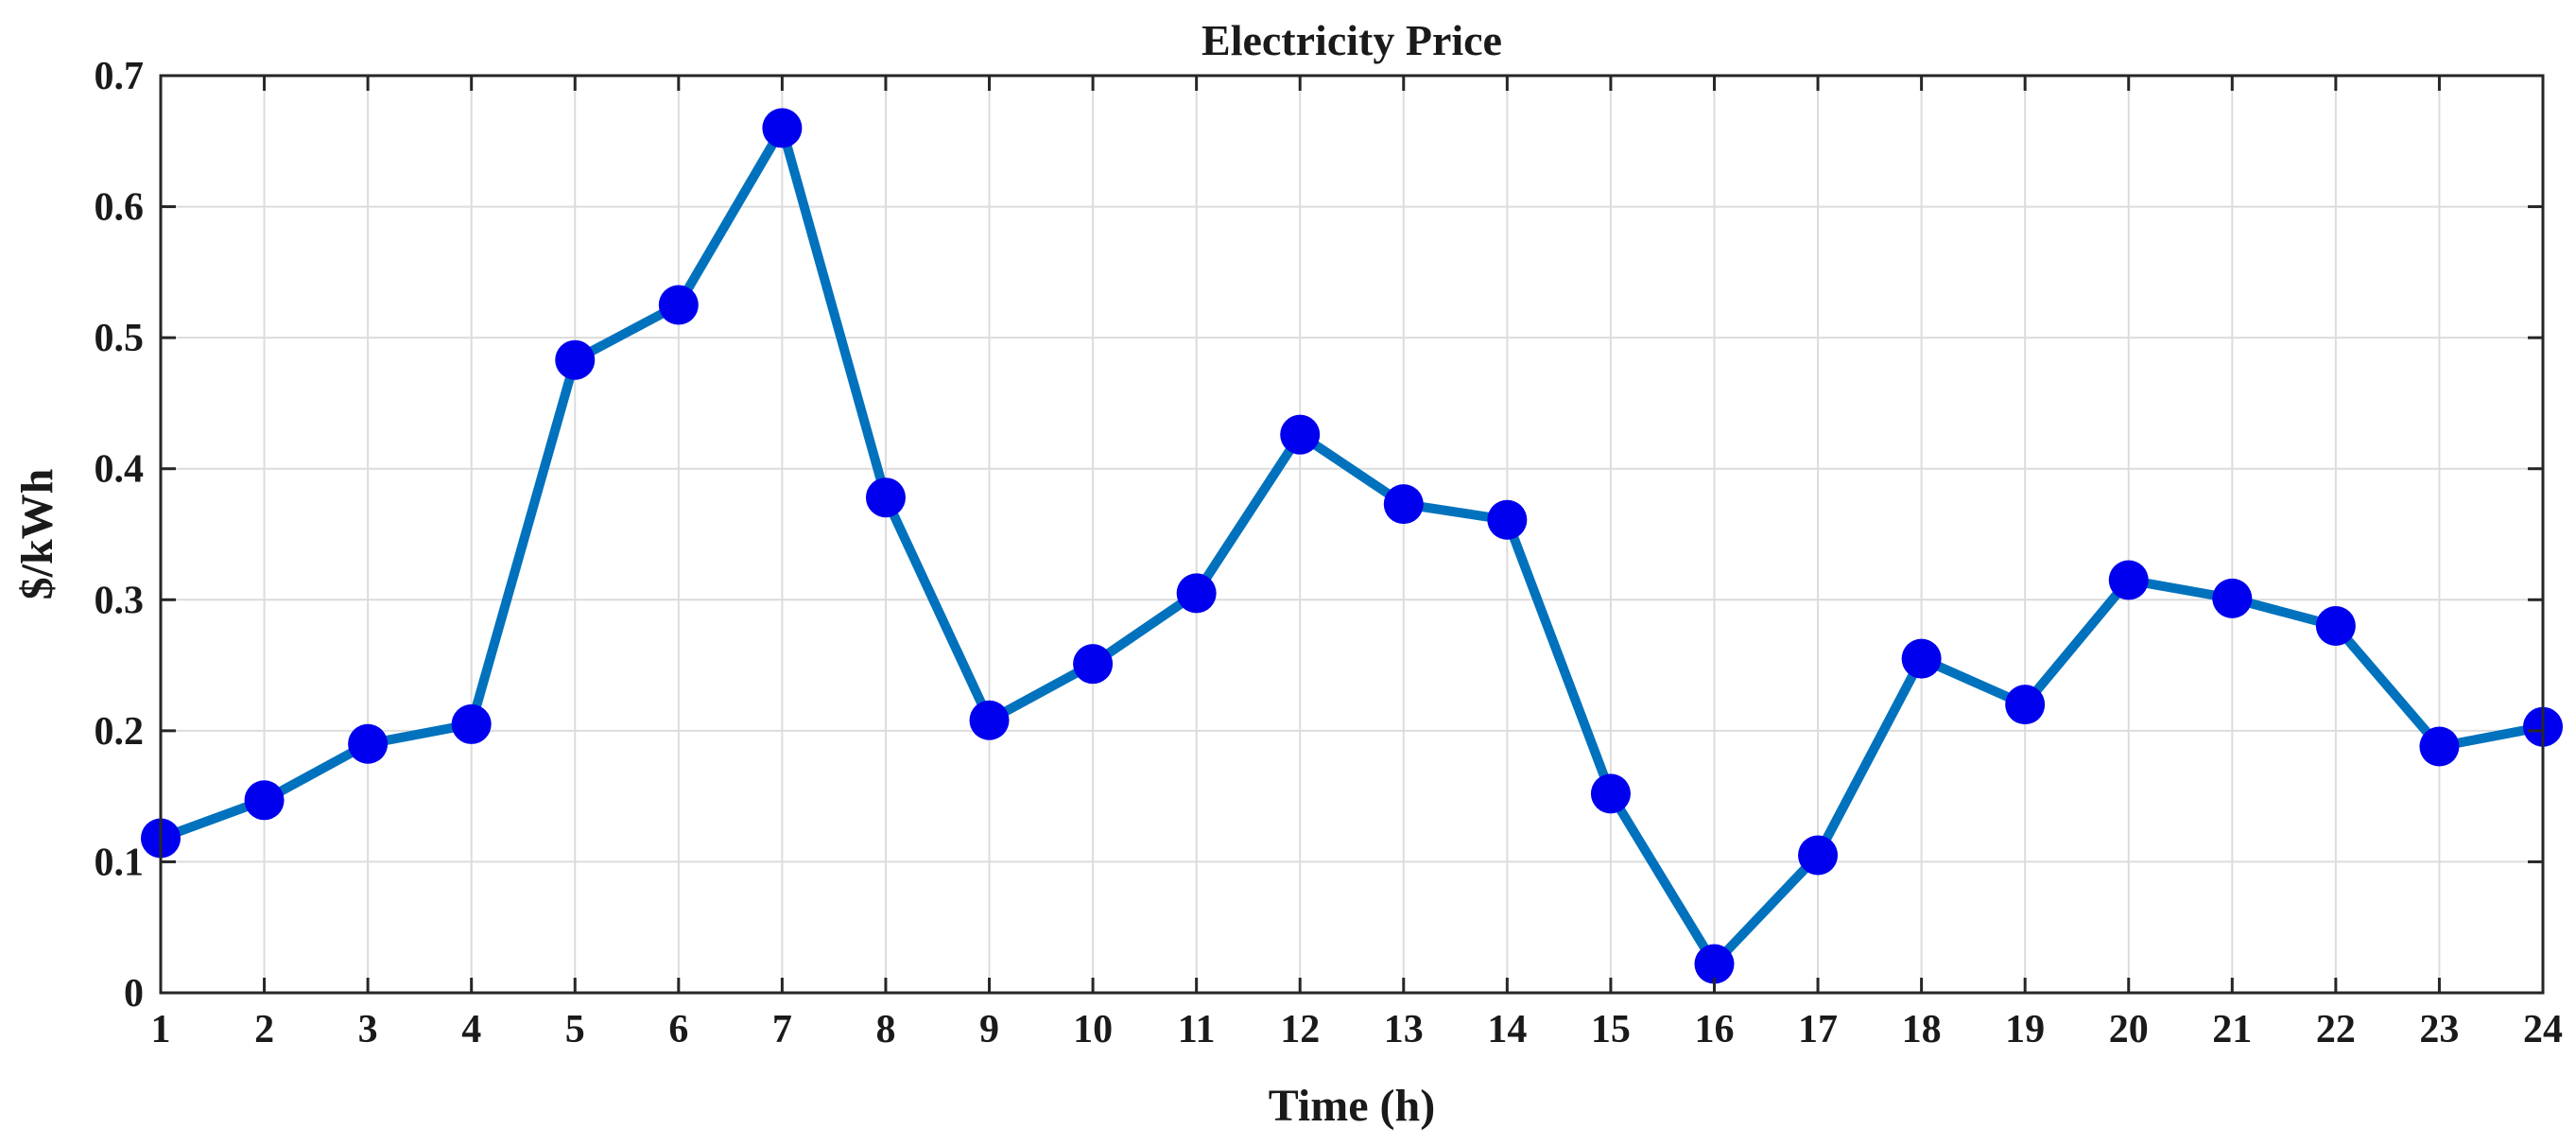 The height and width of the screenshot is (1146, 2576). What do you see at coordinates (678, 1029) in the screenshot?
I see `x-tick-label: 6` at bounding box center [678, 1029].